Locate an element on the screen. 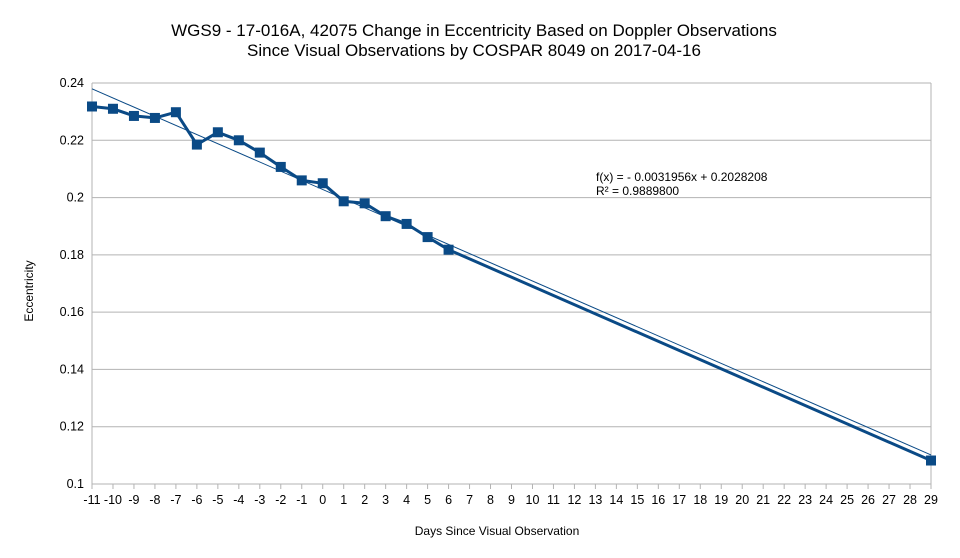  x-axis-label: Days Since Visual Observation is located at coordinates (497, 531).